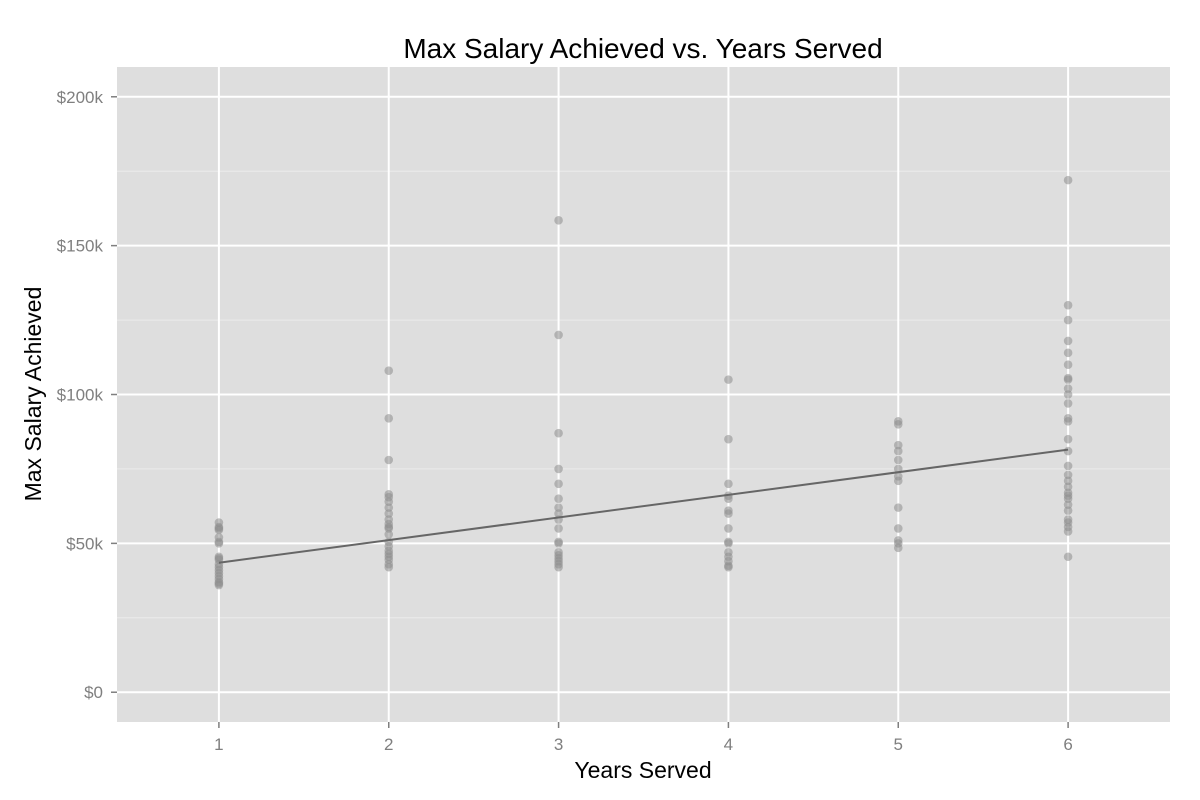 The width and height of the screenshot is (1200, 800). What do you see at coordinates (1067, 744) in the screenshot?
I see `x-tick-label: 6` at bounding box center [1067, 744].